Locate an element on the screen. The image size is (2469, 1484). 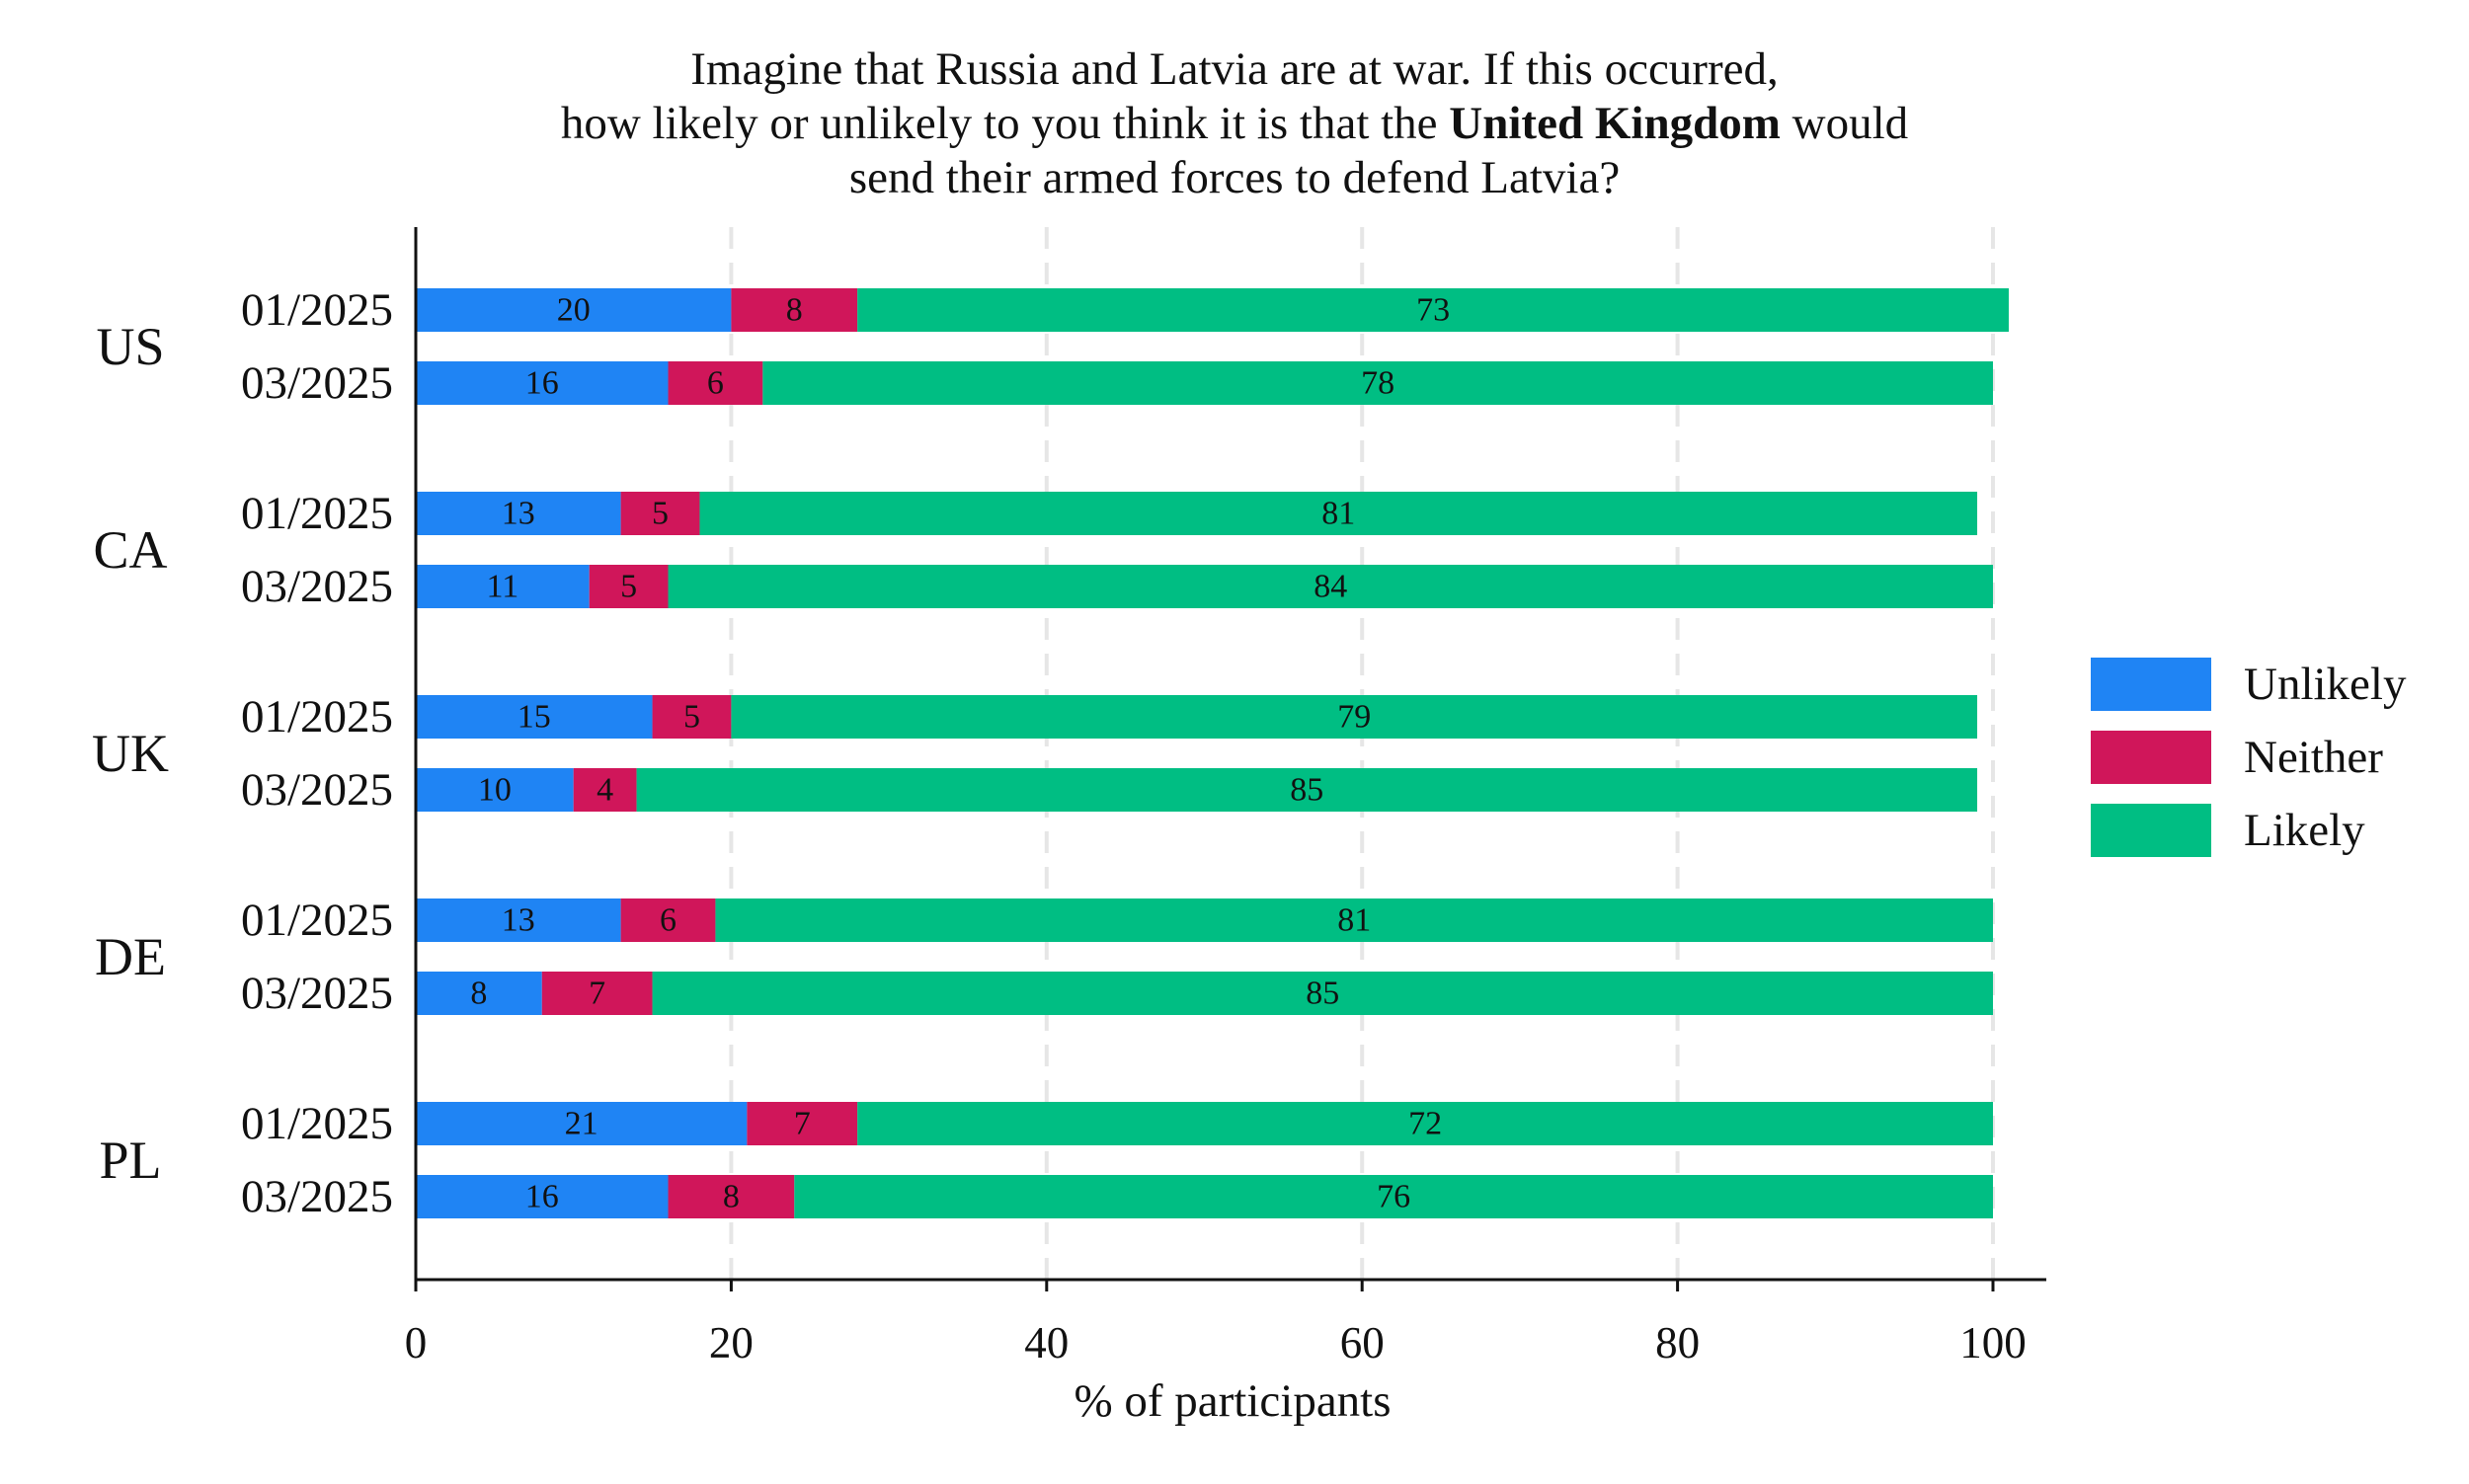
legend-label-likely: Likely is located at coordinates (2304, 831).